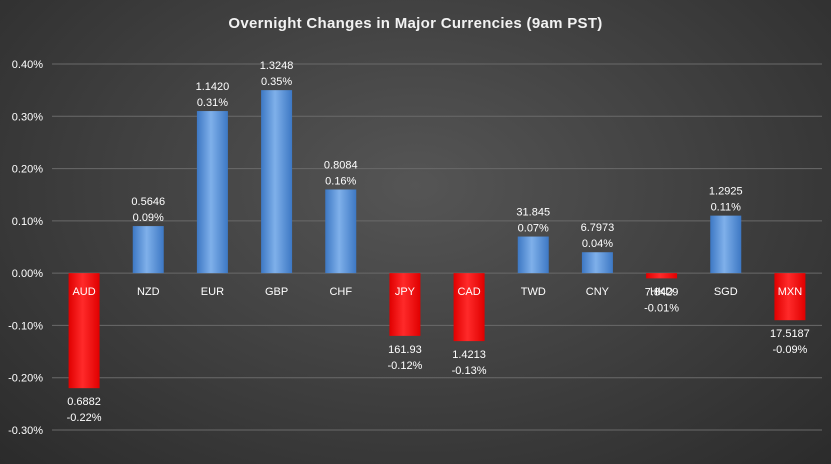 The height and width of the screenshot is (464, 831). What do you see at coordinates (84, 418) in the screenshot?
I see `percent-label: -0.22%` at bounding box center [84, 418].